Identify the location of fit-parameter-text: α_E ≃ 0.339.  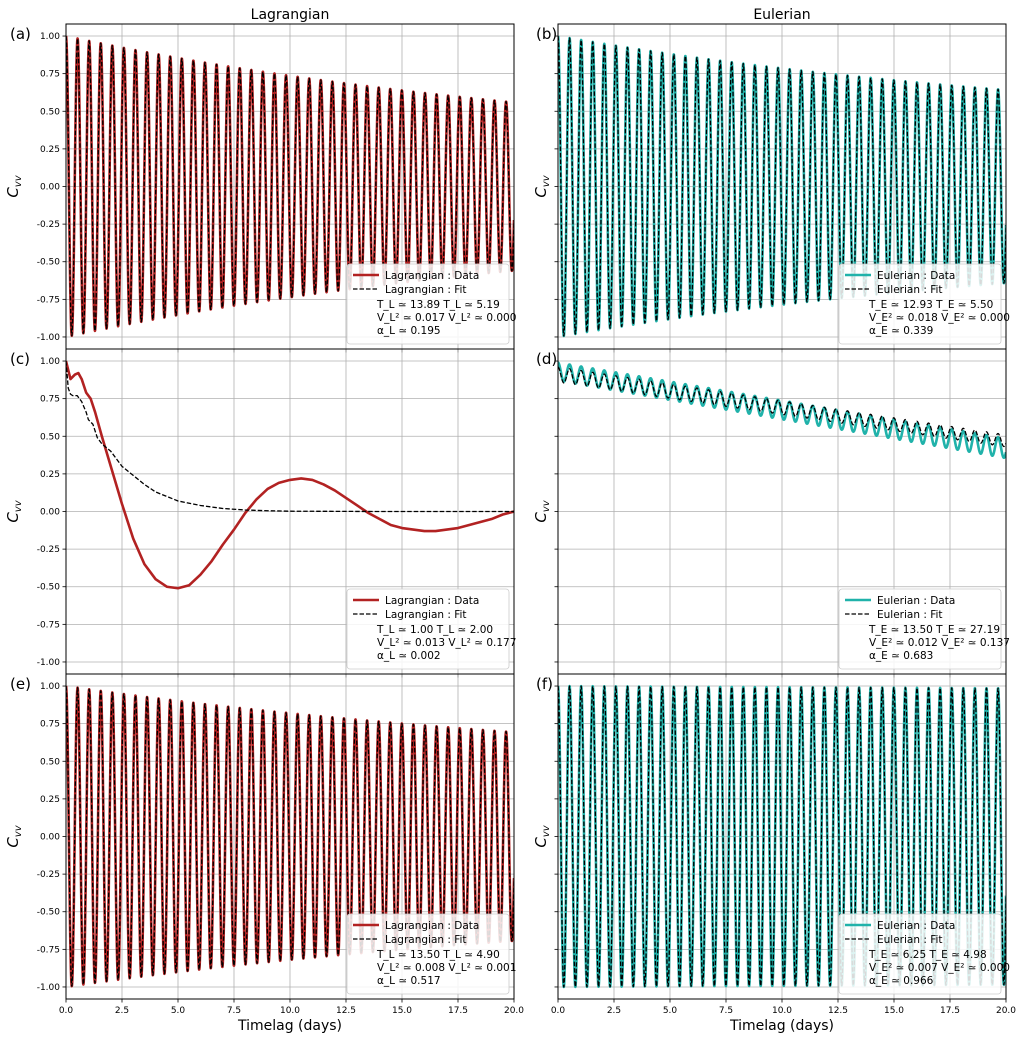
(901, 331).